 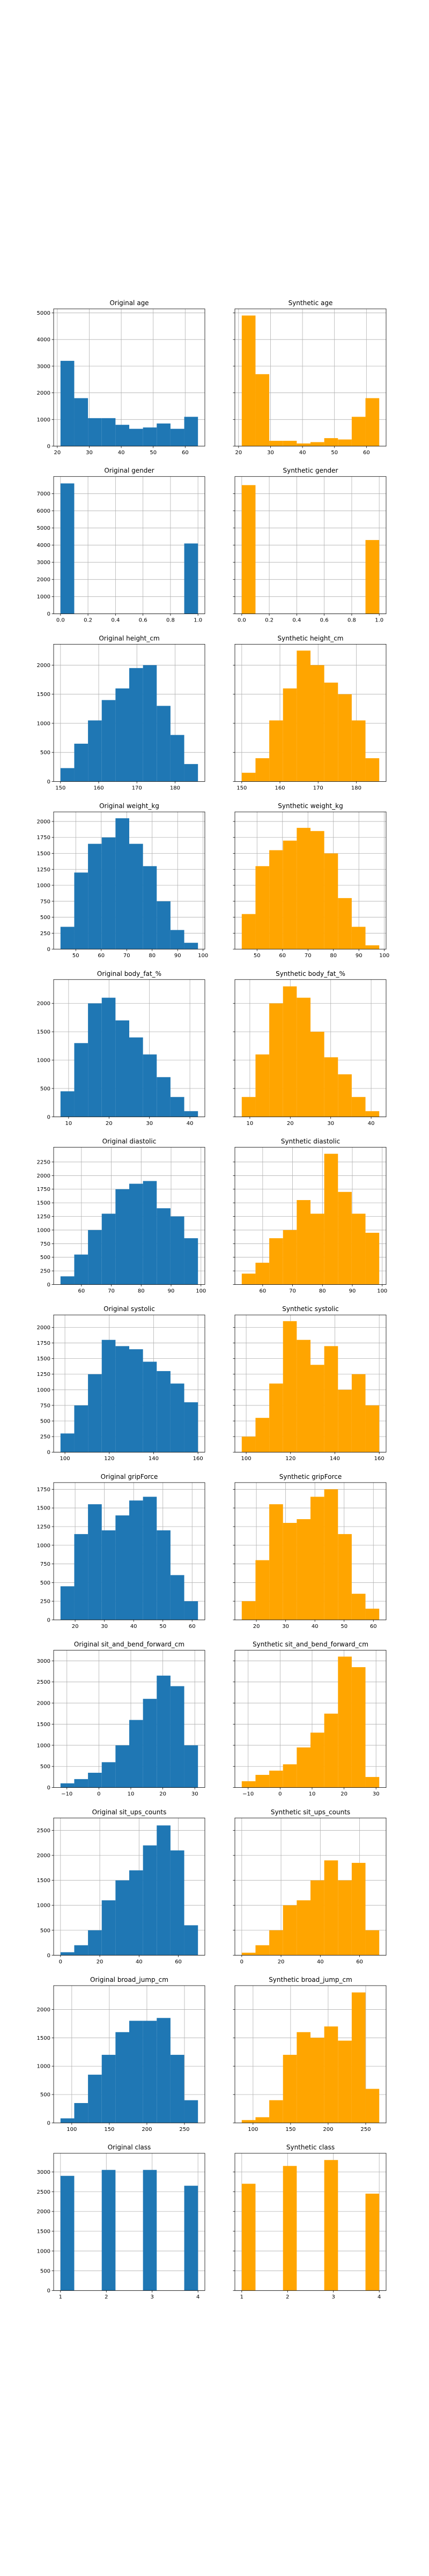 I want to click on x-tick-label: 160, so click(x=379, y=1459).